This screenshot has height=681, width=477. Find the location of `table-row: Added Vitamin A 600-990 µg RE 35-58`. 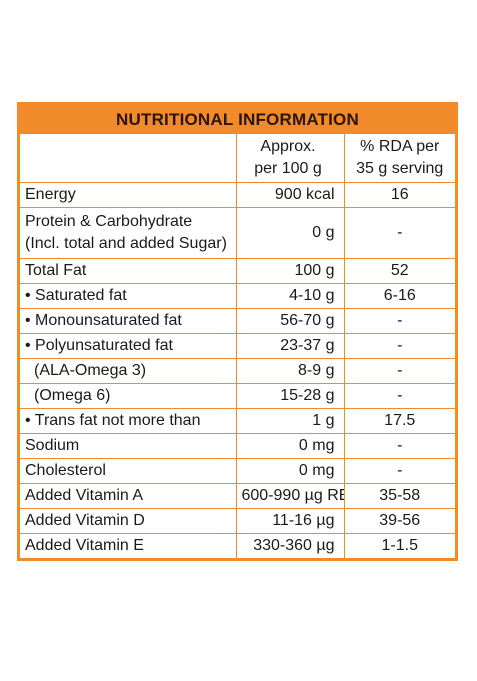

table-row: Added Vitamin A 600-990 µg RE 35-58 is located at coordinates (237, 496).